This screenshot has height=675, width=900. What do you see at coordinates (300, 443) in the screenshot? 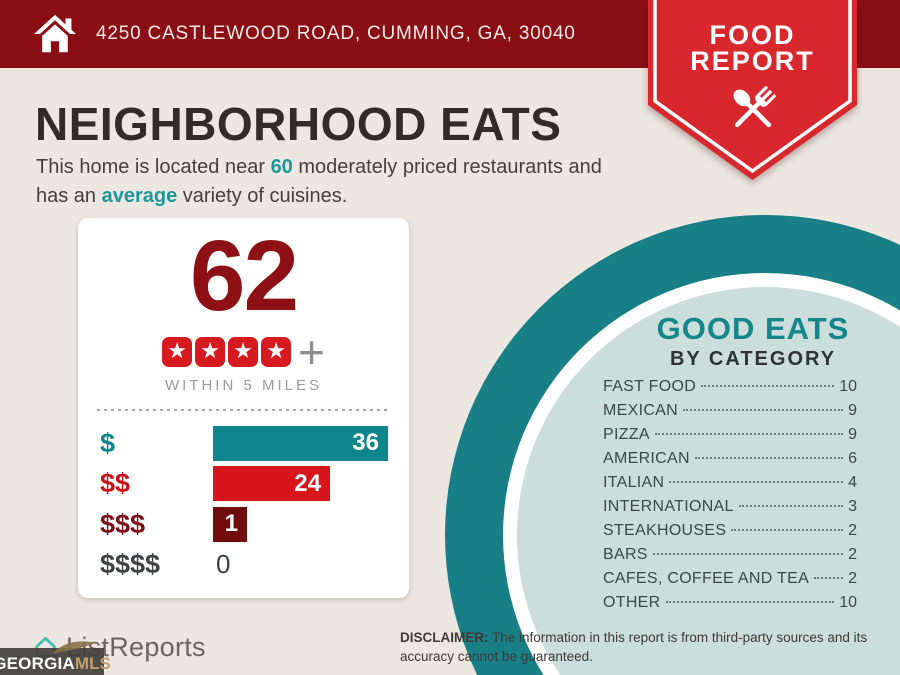
I see `price-bar: 36` at bounding box center [300, 443].